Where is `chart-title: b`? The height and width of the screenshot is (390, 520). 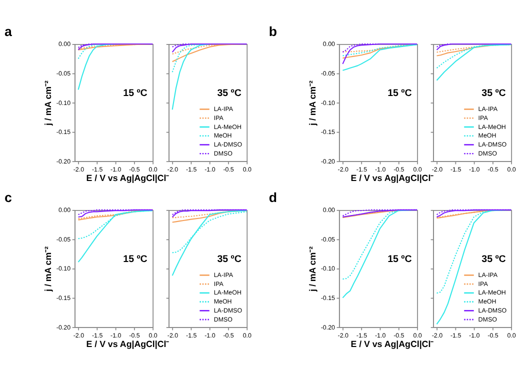 chart-title: b is located at coordinates (273, 32).